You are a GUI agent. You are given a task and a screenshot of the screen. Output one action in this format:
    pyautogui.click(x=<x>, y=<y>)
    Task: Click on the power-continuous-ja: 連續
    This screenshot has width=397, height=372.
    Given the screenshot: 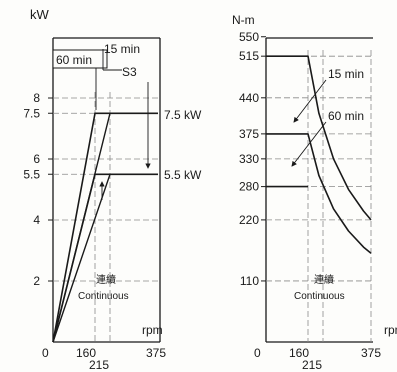 What is the action you would take?
    pyautogui.click(x=106, y=279)
    